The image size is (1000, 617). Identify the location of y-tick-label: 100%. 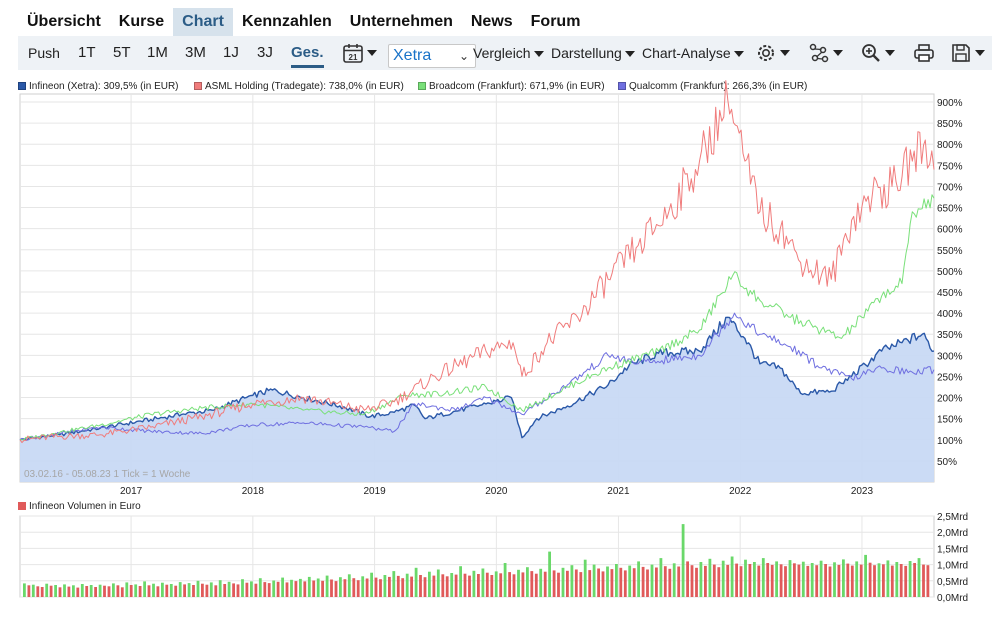
(950, 441).